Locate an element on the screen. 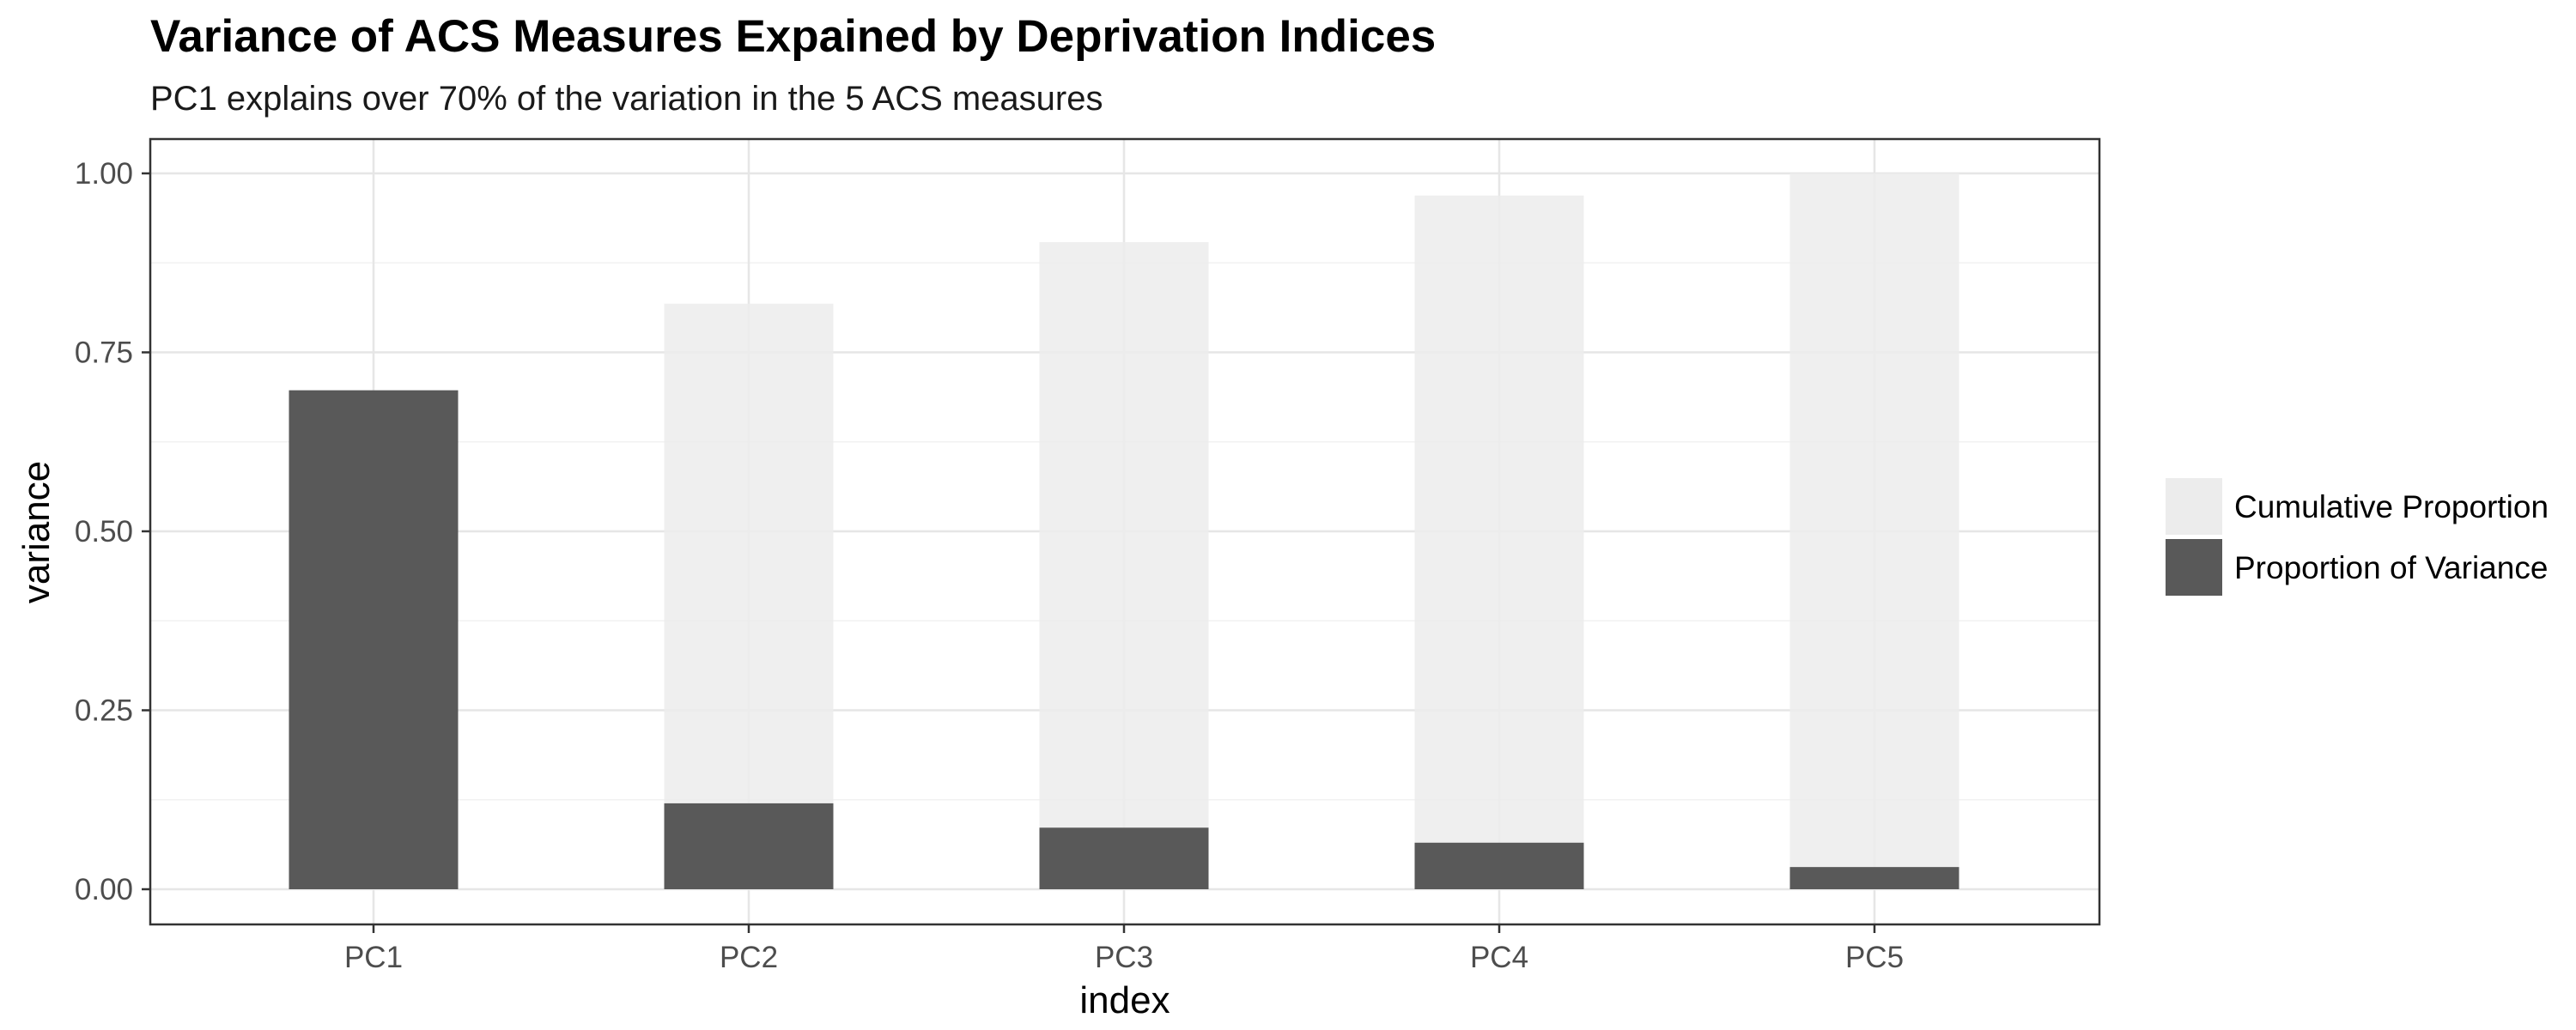  x-tick-label: PC1 is located at coordinates (374, 957).